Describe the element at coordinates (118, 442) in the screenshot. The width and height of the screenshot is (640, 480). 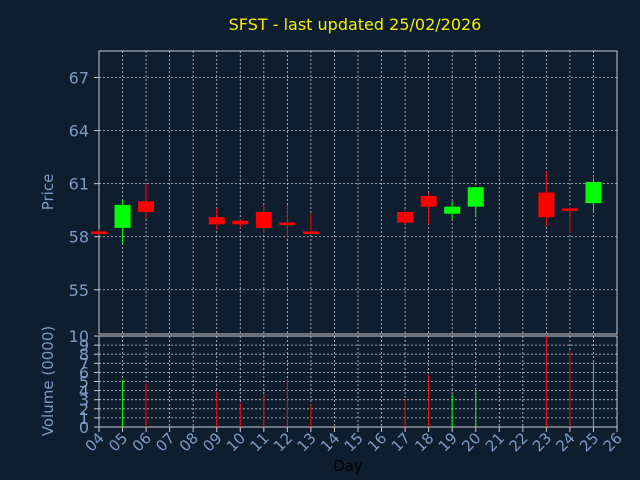
I see `x-tick-label: 05` at that location.